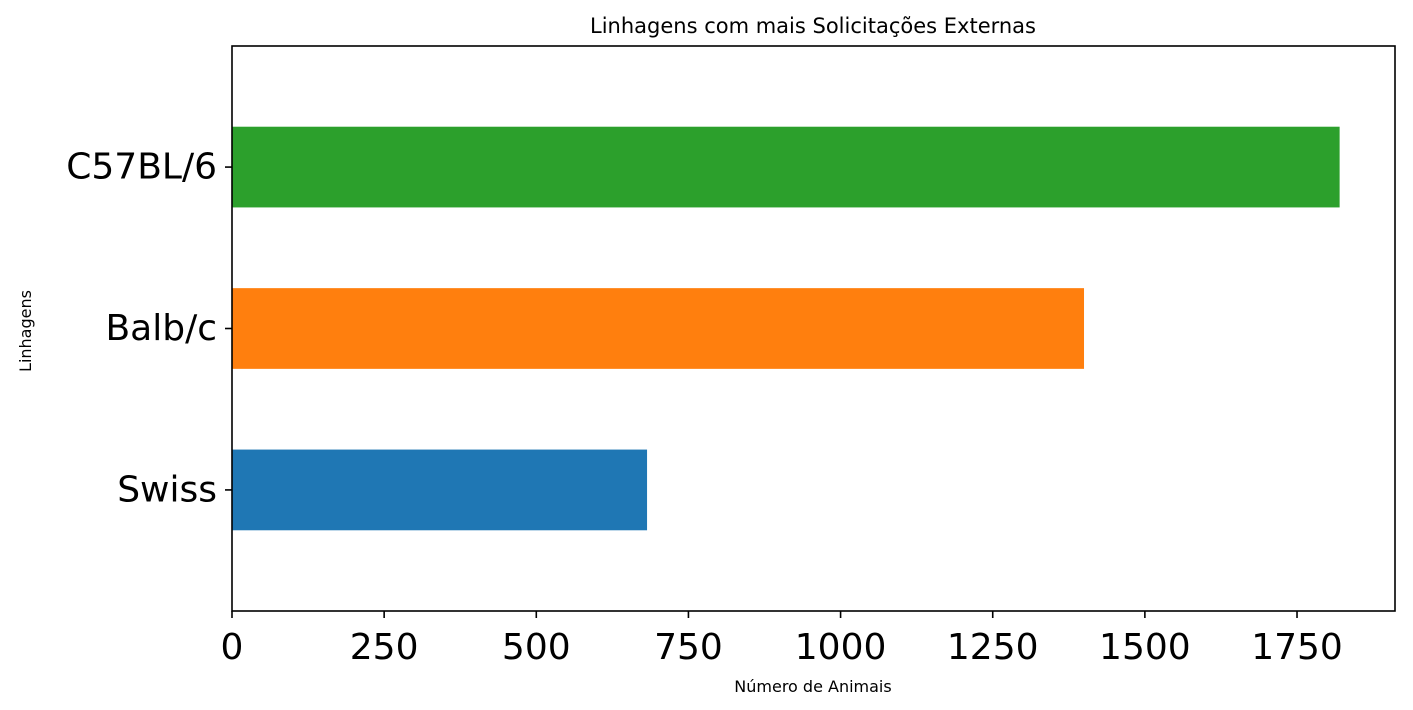 This screenshot has height=710, width=1413. I want to click on bar-balb-c, so click(658, 328).